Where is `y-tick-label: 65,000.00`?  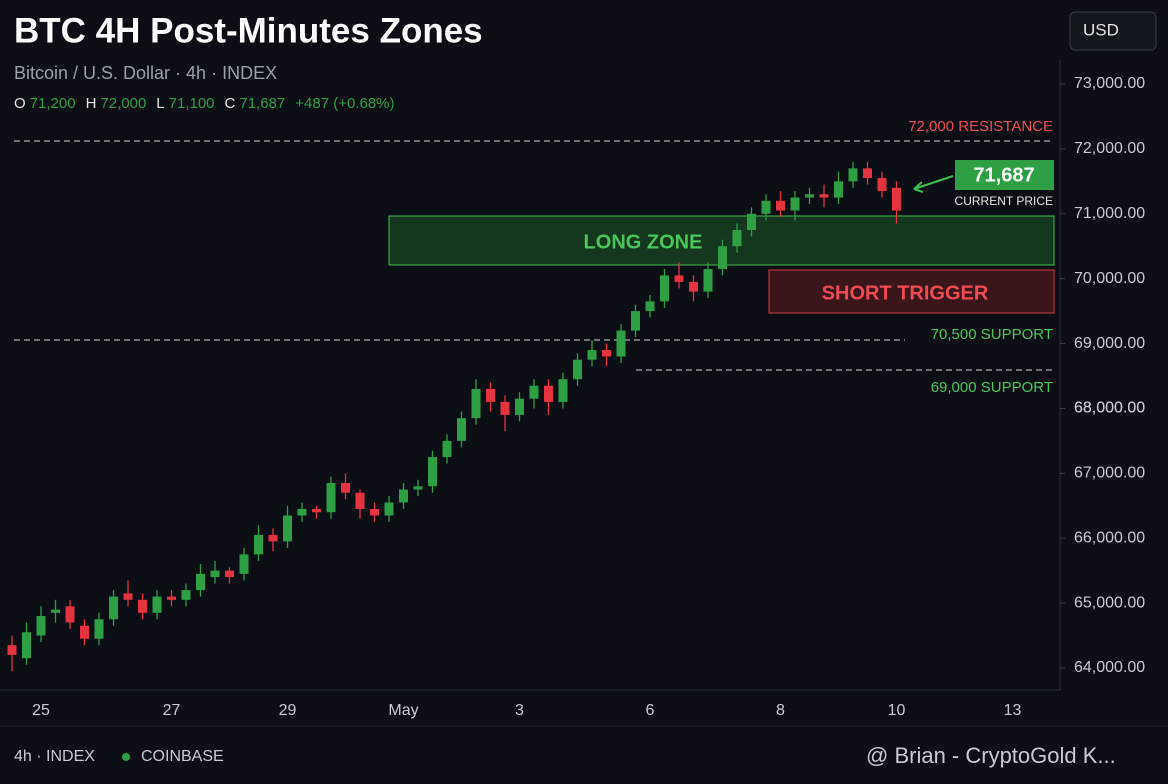
y-tick-label: 65,000.00 is located at coordinates (1109, 602).